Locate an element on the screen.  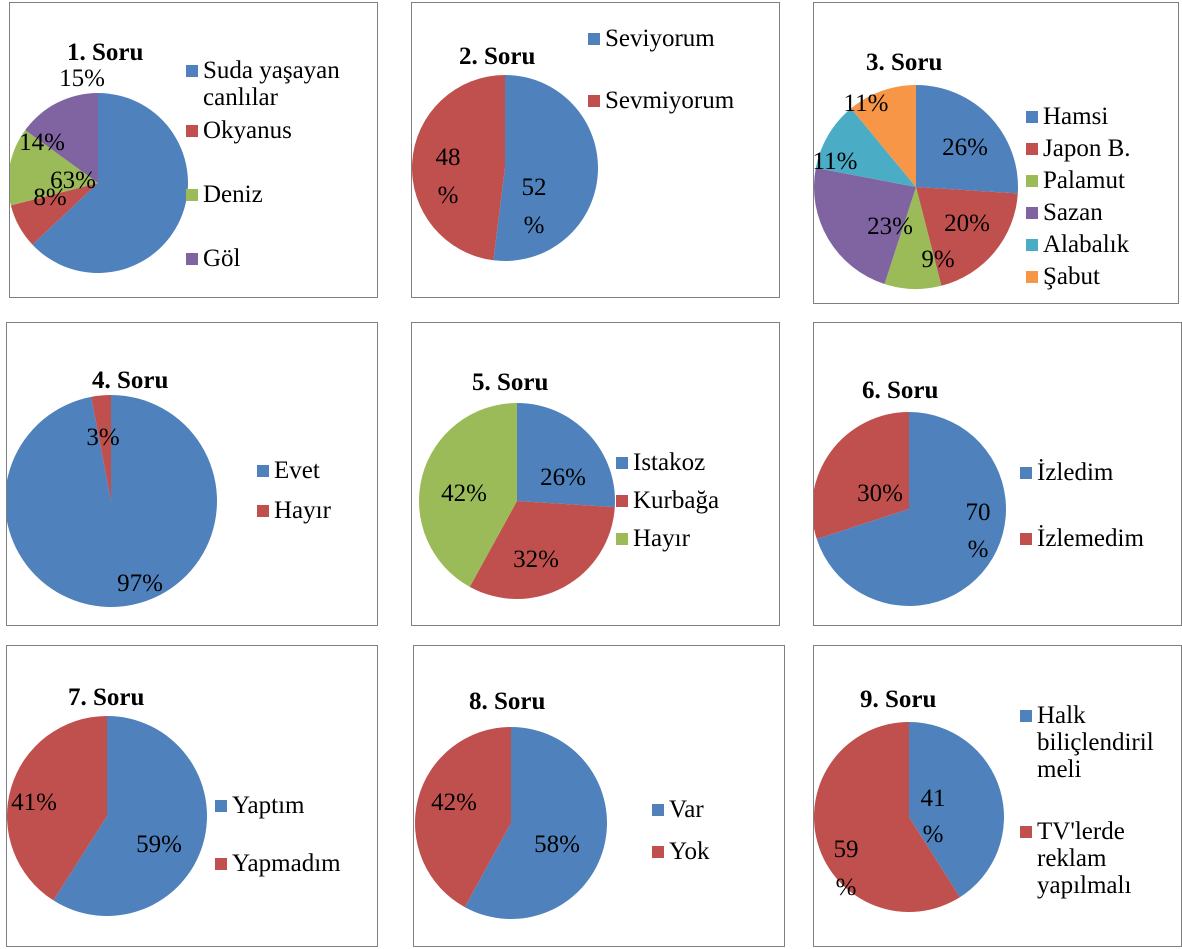
chart-panel-6: 70% 30% 6. Soru İzledim İzlemedim is located at coordinates (997, 474).